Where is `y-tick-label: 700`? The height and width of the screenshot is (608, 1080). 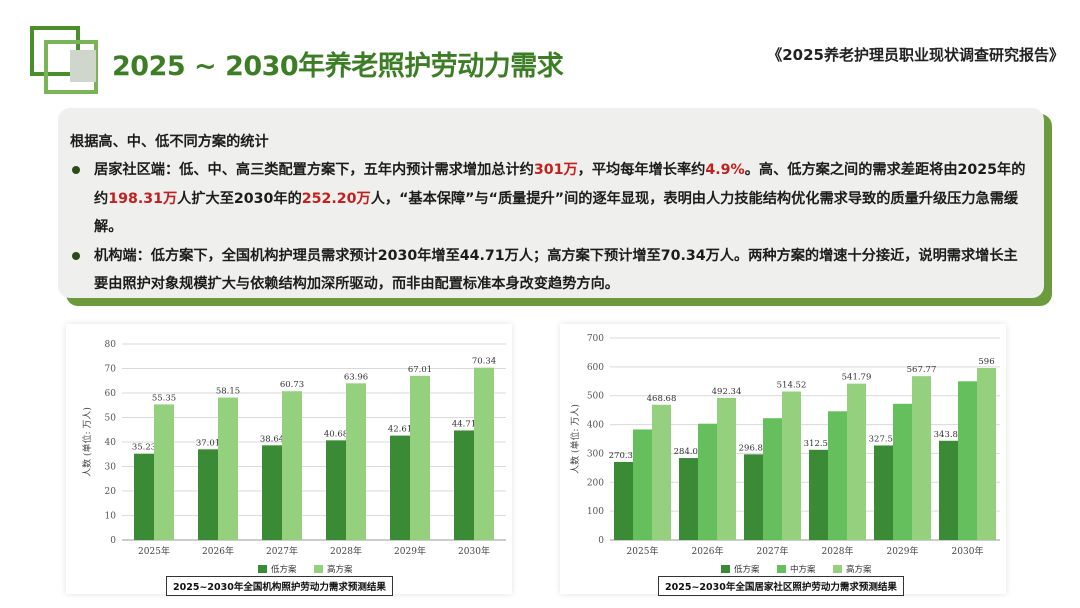 y-tick-label: 700 is located at coordinates (595, 339).